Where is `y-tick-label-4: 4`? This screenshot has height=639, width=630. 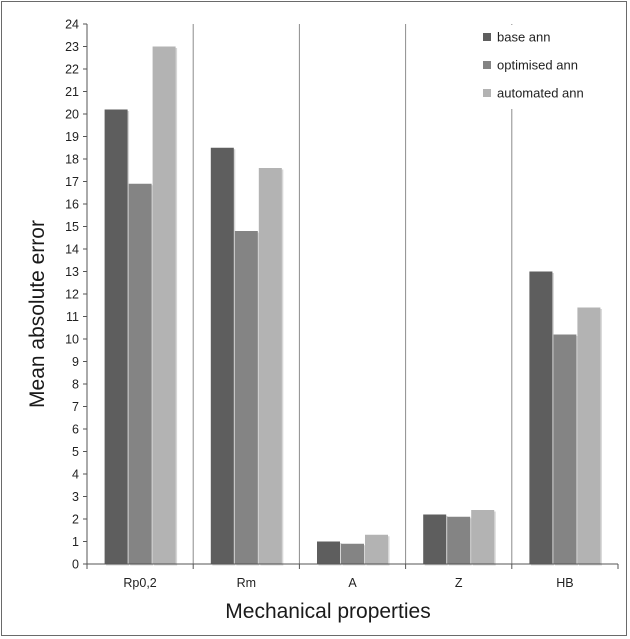 y-tick-label-4: 4 is located at coordinates (75, 475).